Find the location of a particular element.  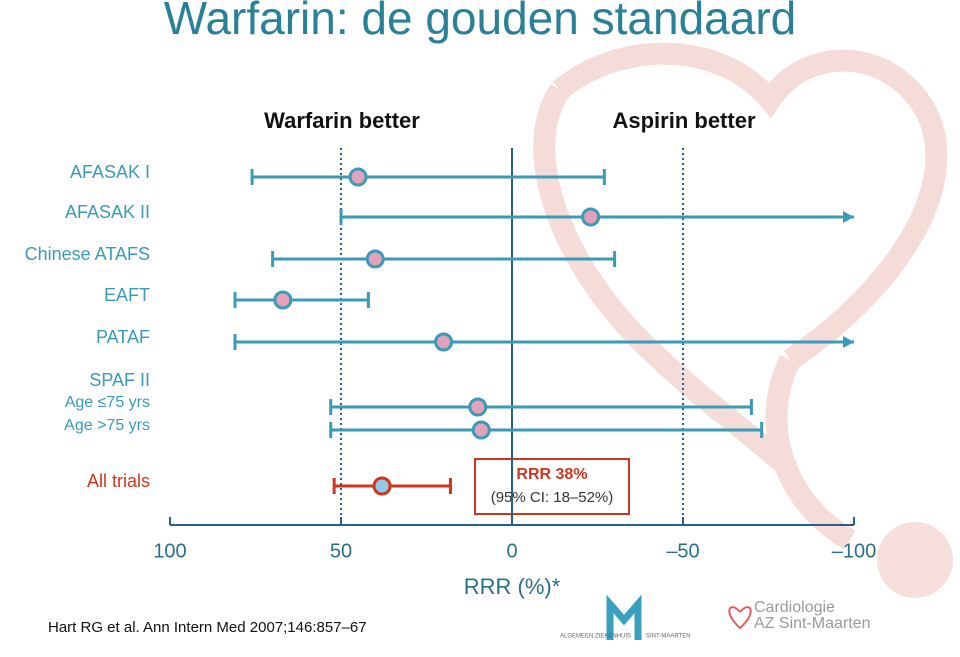

summary-box is located at coordinates (552, 486).